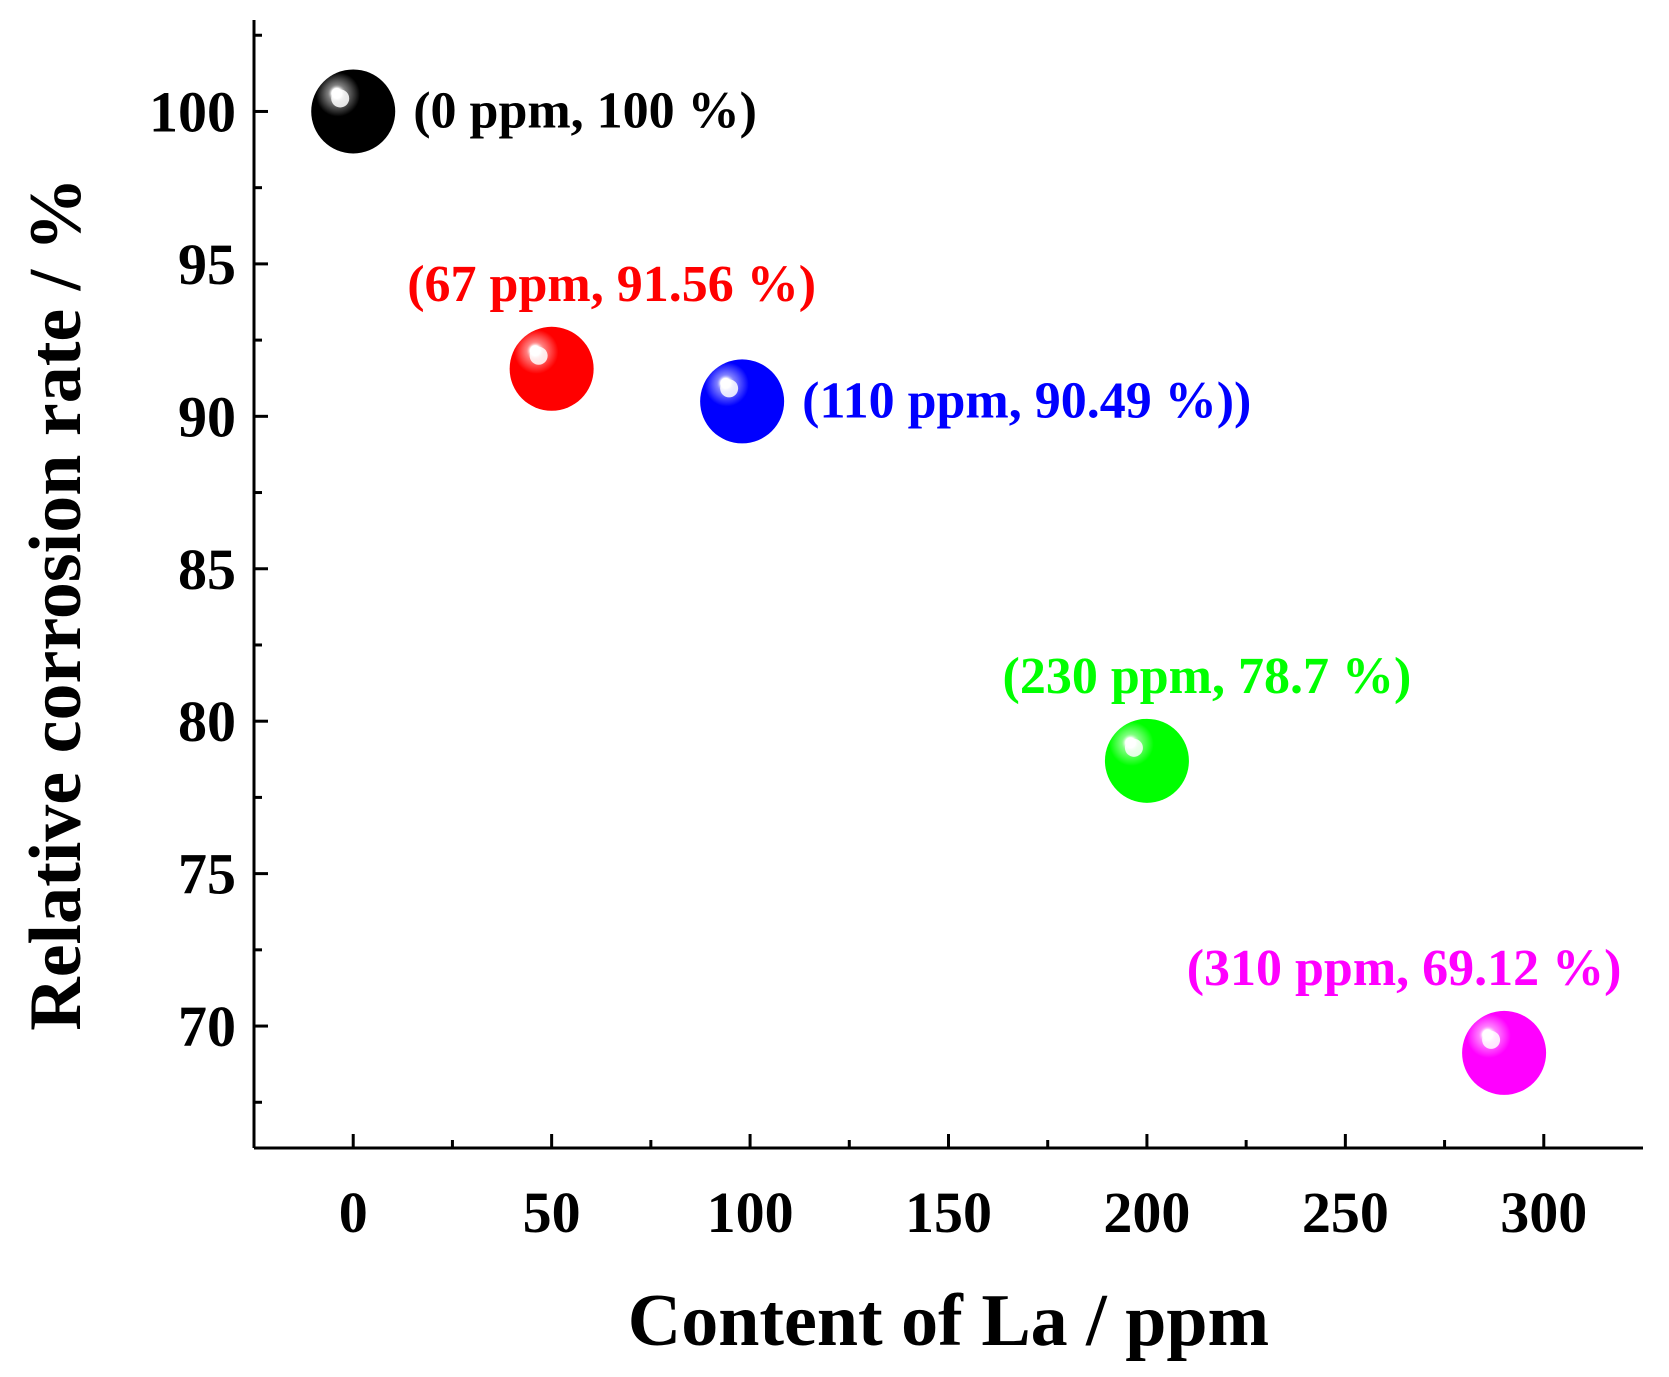 This screenshot has width=1669, height=1377. What do you see at coordinates (585, 110) in the screenshot?
I see `data-point-label: (0 ppm, 100 %)` at bounding box center [585, 110].